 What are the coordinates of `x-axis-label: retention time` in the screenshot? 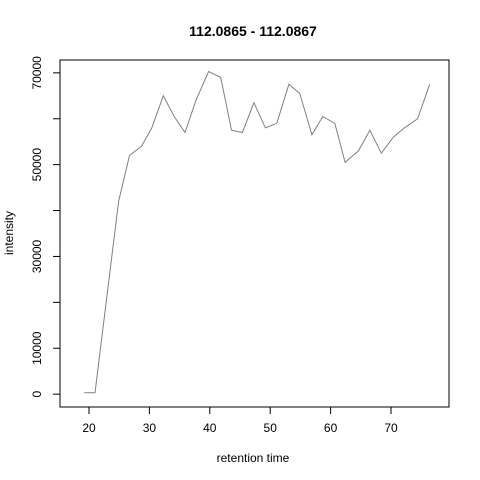 It's located at (253, 458).